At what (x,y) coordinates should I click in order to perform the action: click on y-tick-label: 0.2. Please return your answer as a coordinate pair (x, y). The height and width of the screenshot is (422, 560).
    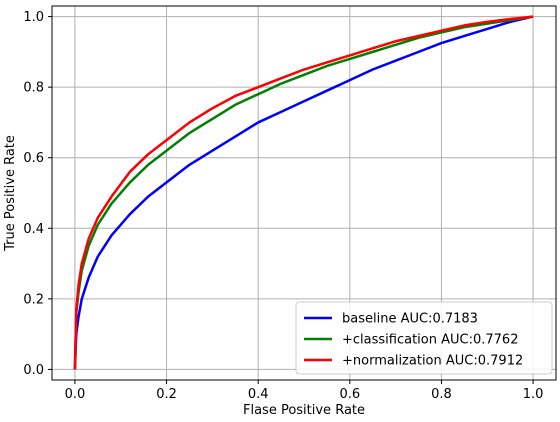
    Looking at the image, I should click on (33, 299).